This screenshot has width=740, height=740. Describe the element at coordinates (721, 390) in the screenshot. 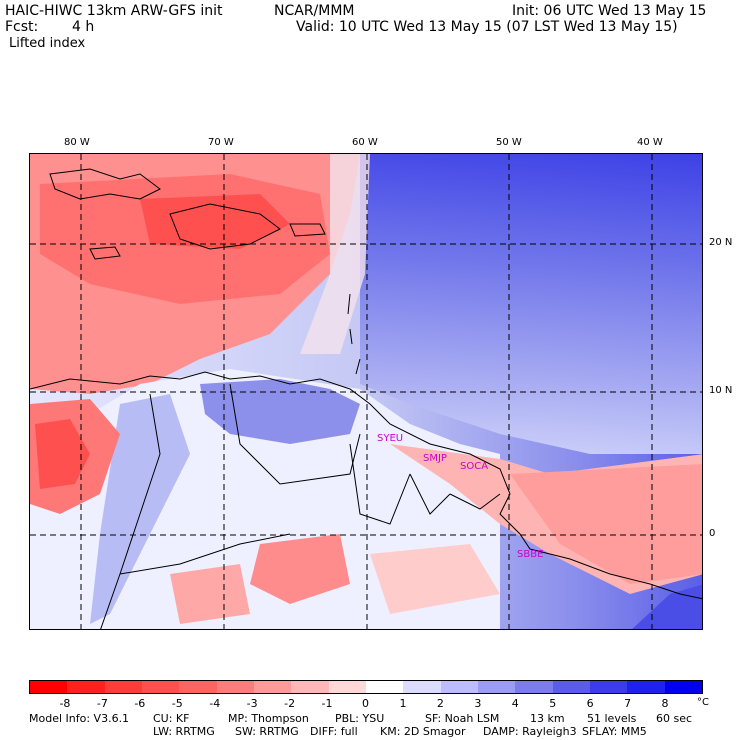

I see `lat-label-10n: 10 N` at that location.